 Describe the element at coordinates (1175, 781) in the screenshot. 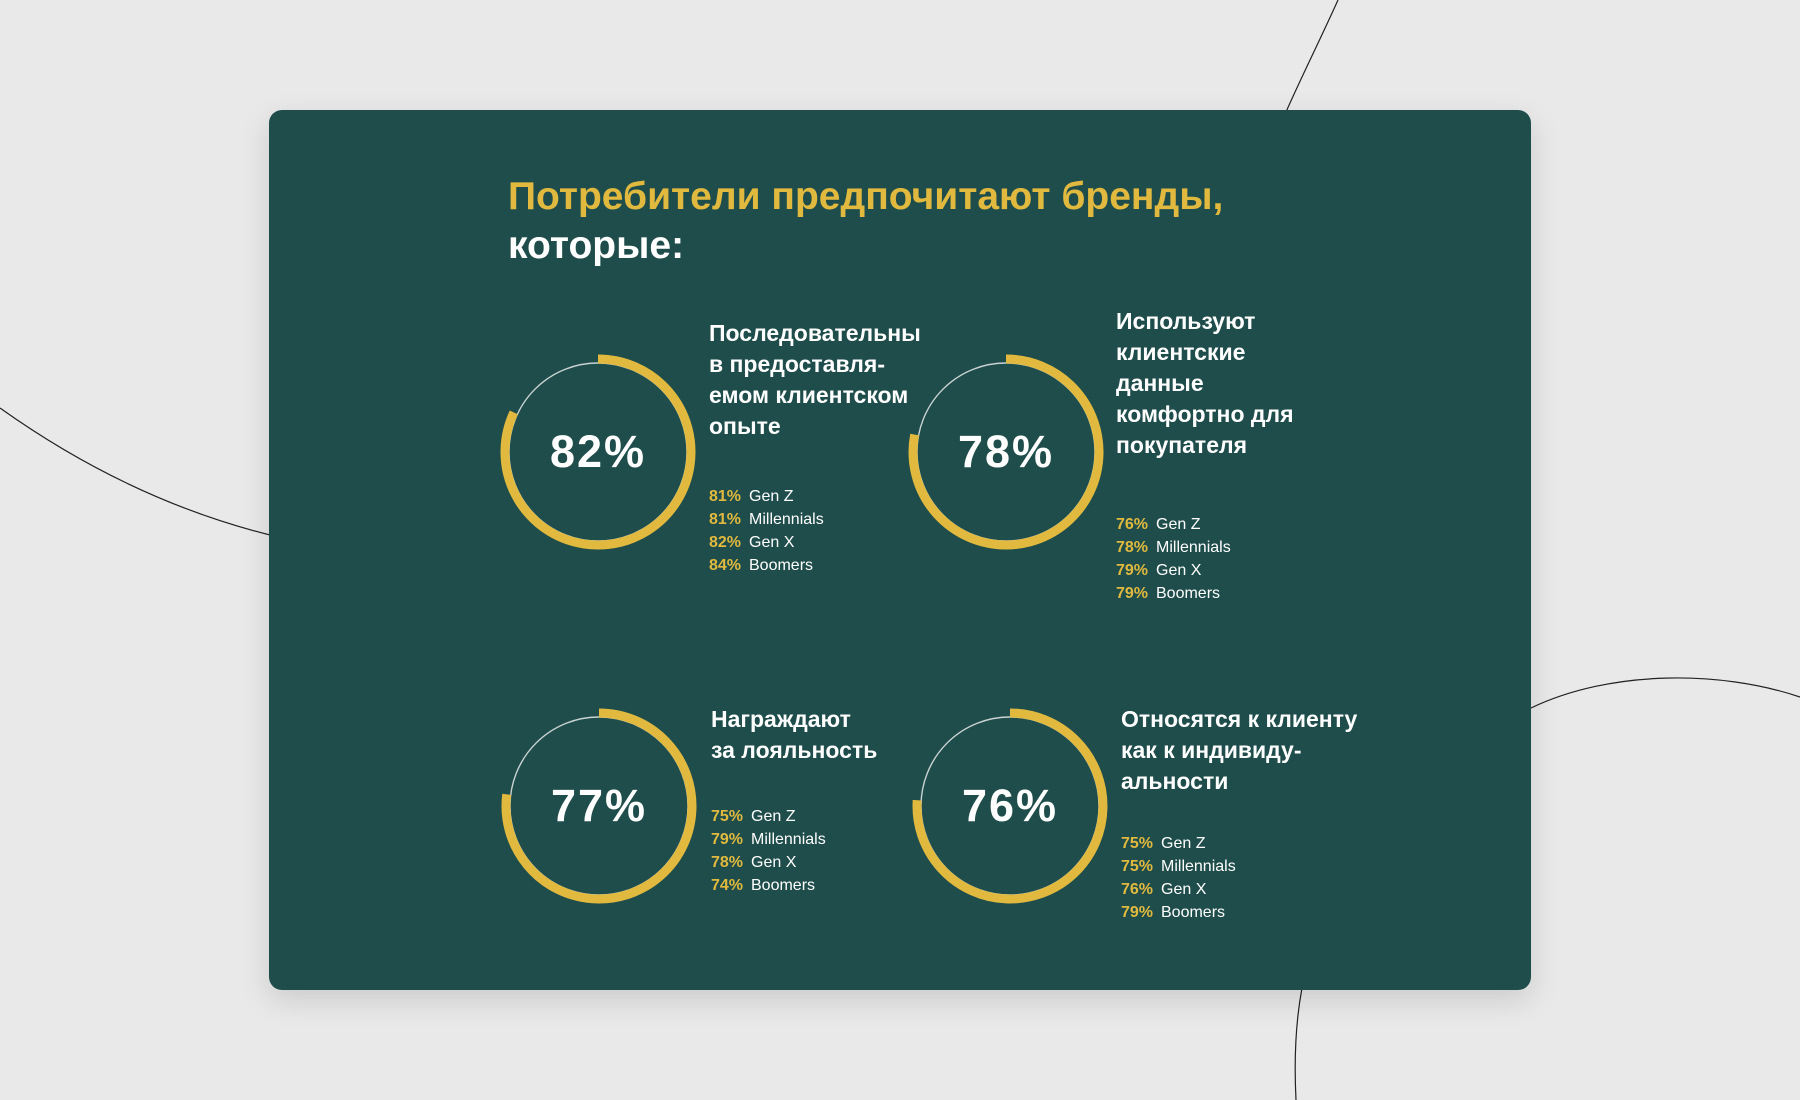

I see `heading-line: альности` at that location.